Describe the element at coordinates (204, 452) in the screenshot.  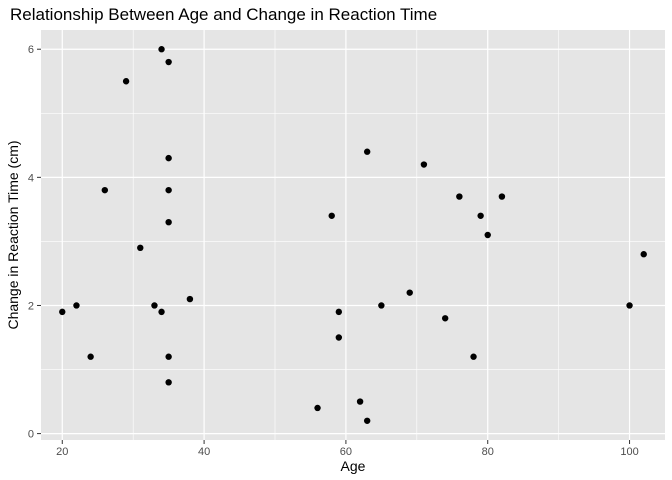
I see `x-tick-label: 40` at that location.